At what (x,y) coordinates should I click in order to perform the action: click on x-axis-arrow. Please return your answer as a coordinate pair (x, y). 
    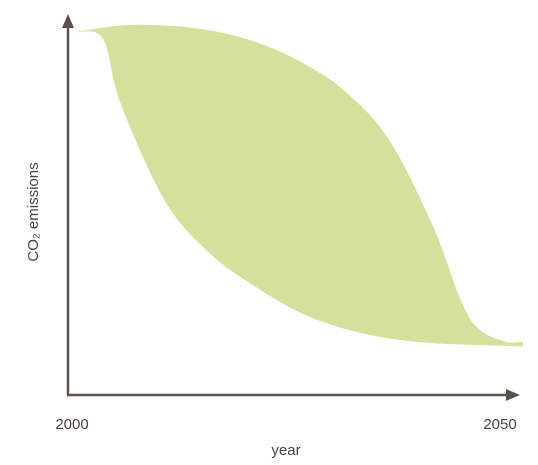
    Looking at the image, I should click on (513, 395).